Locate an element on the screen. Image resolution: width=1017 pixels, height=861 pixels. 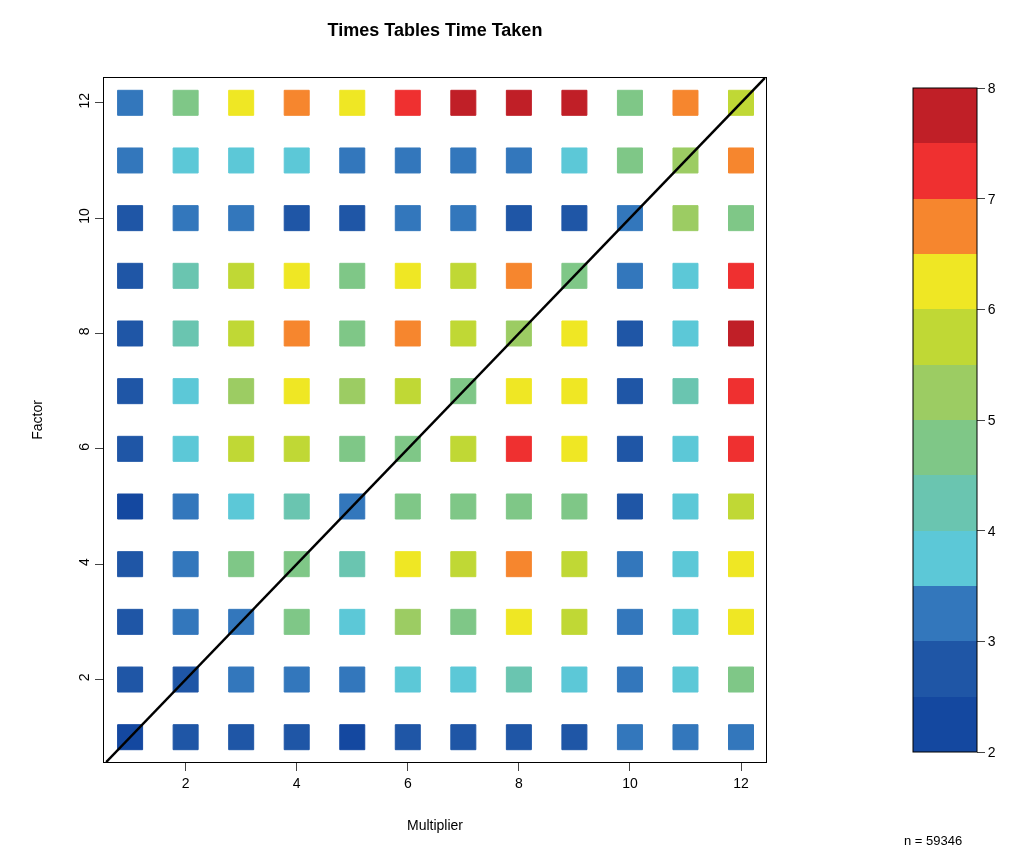
color-bar-label: 2 is located at coordinates (991, 751).